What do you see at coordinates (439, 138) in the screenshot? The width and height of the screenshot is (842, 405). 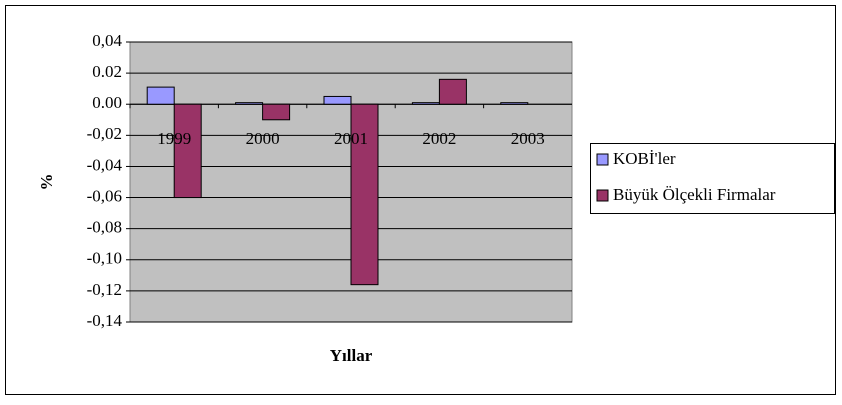 I see `x-tick-label: 2002` at bounding box center [439, 138].